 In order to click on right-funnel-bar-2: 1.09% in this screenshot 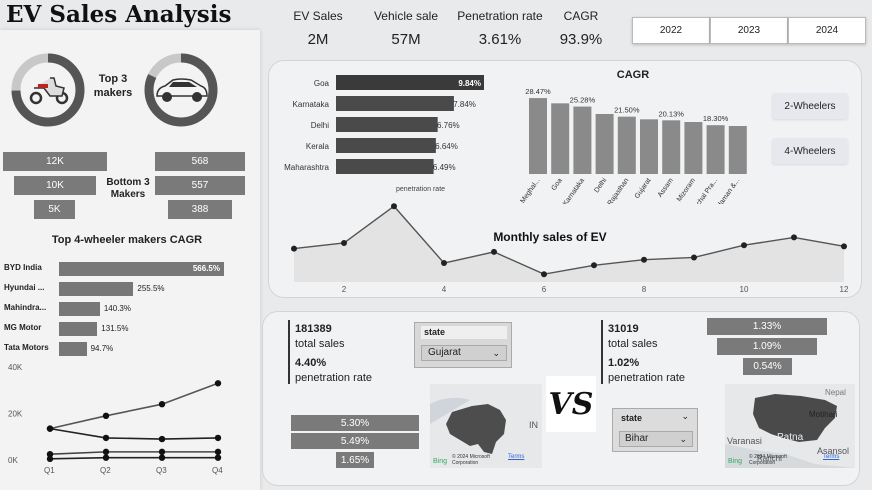, I will do `click(767, 346)`.